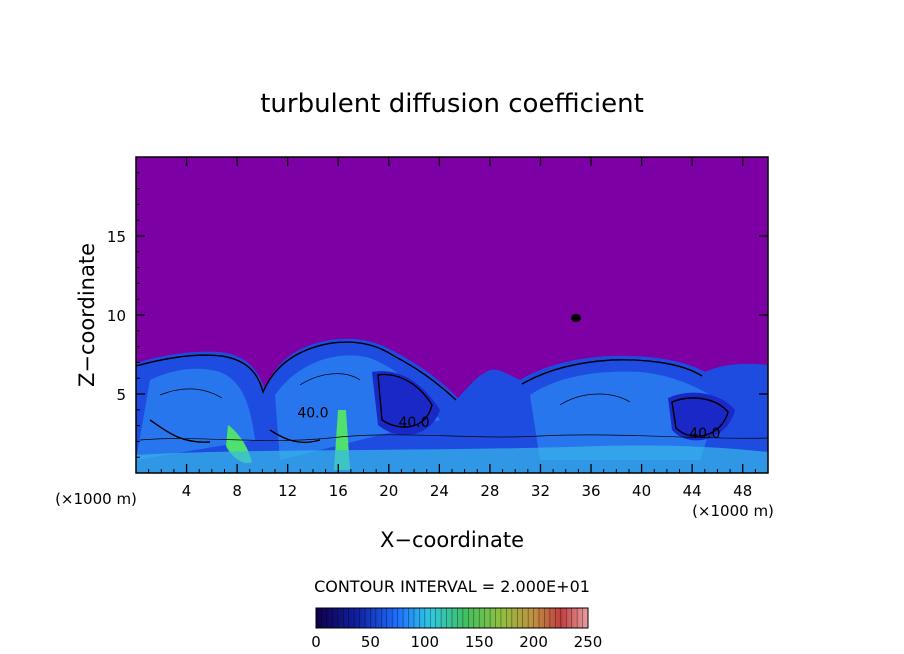  Describe the element at coordinates (588, 642) in the screenshot. I see `colorbar-tick-label: 250` at that location.